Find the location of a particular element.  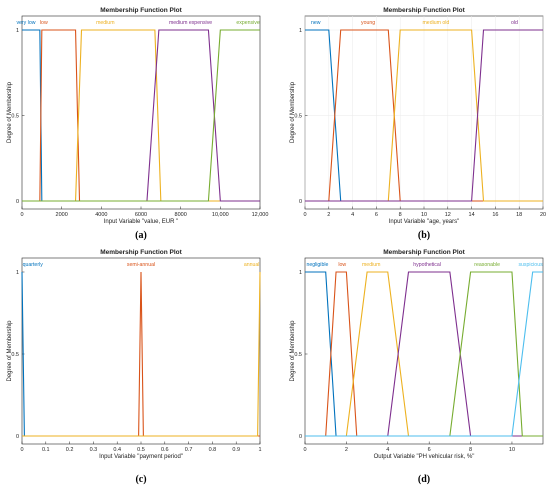

x-tick-label: 0.5 is located at coordinates (141, 450).